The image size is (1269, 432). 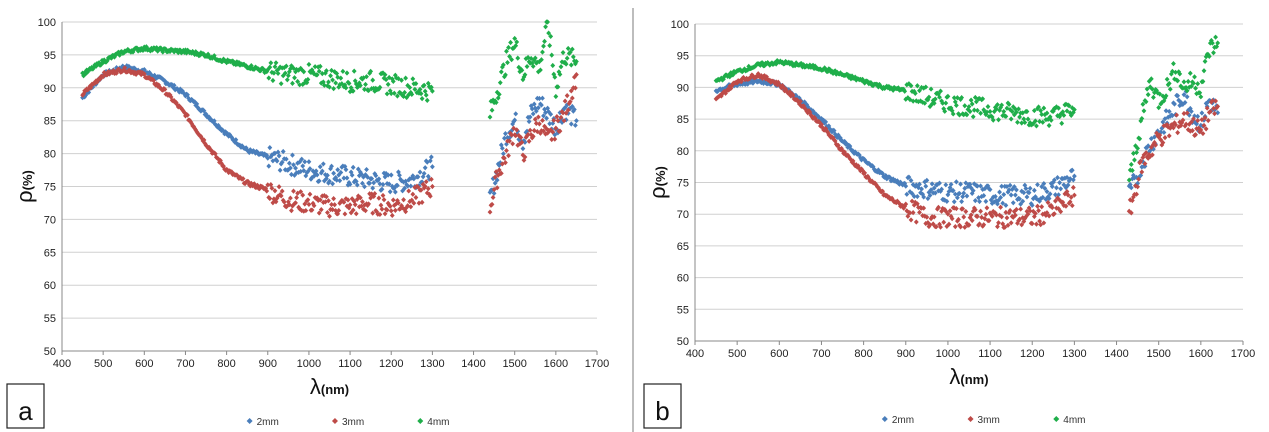 What do you see at coordinates (1056, 419) in the screenshot?
I see `legend-marker` at bounding box center [1056, 419].